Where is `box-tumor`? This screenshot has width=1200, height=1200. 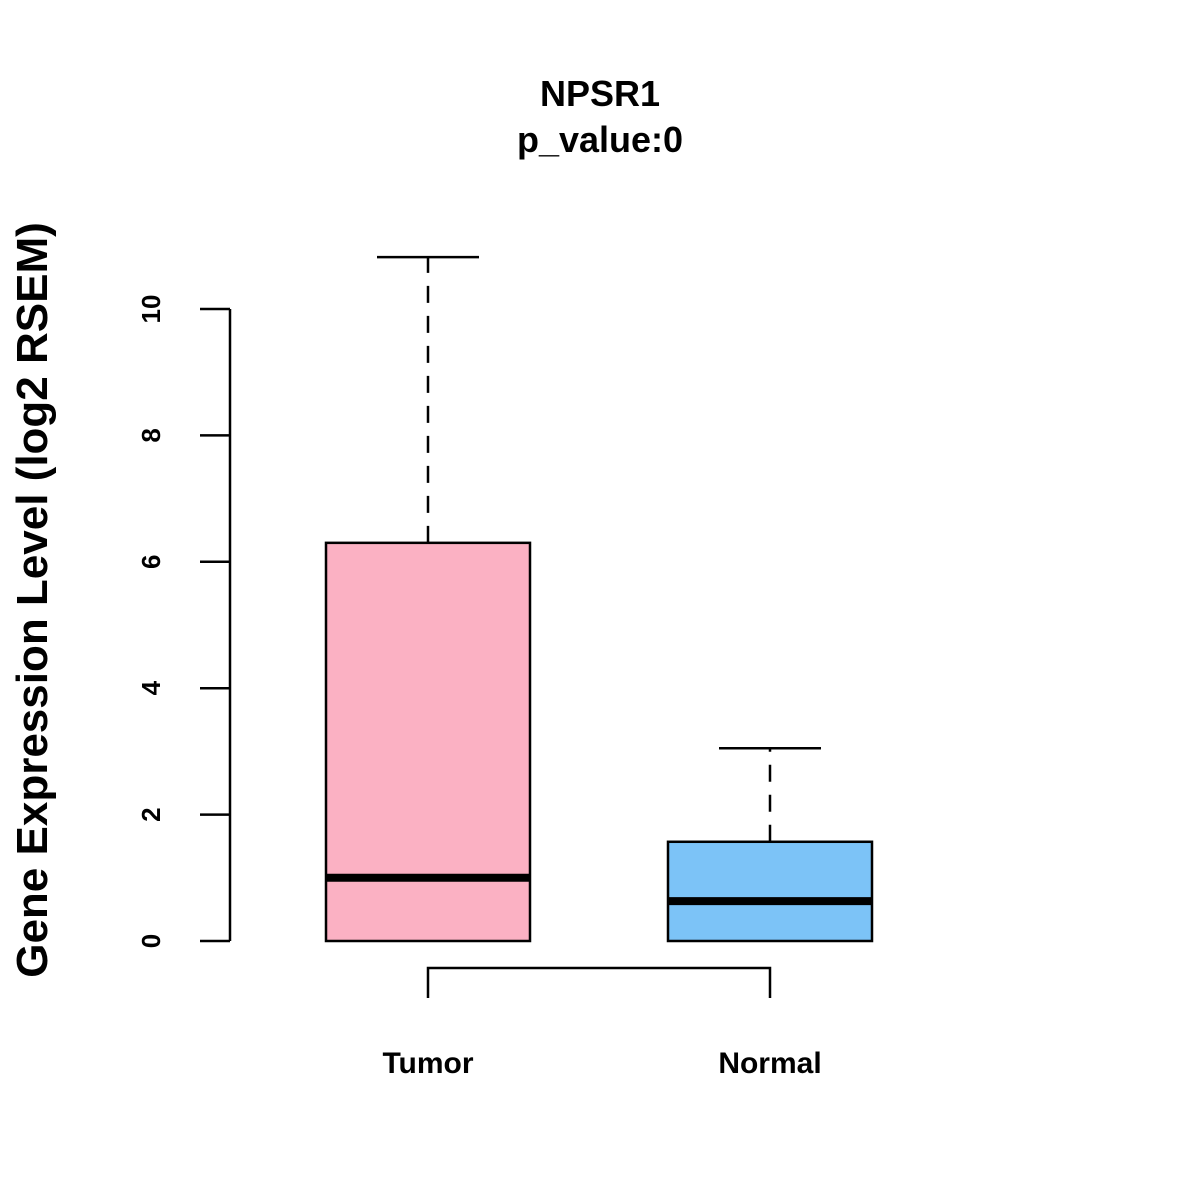 box-tumor is located at coordinates (428, 599).